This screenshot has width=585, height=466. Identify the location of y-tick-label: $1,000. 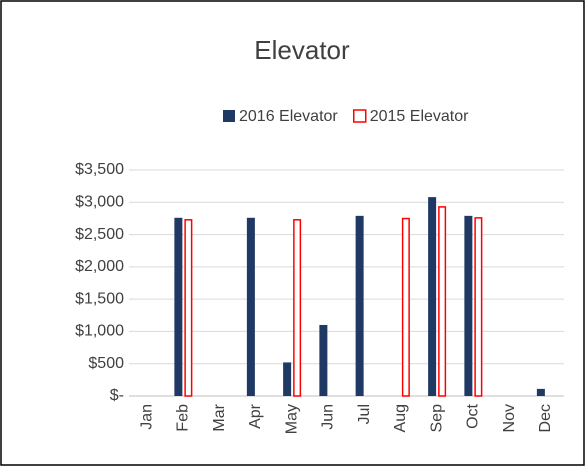
(99, 331).